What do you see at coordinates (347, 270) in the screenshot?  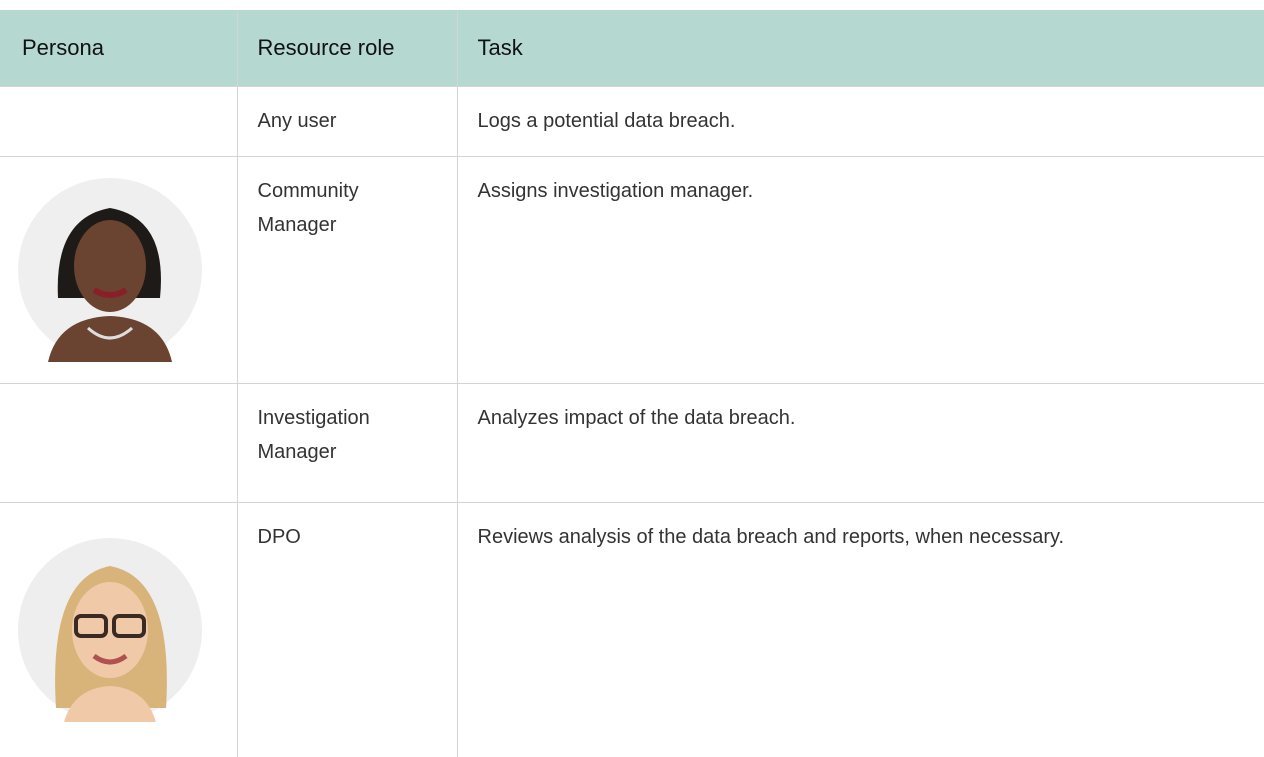 I see `role-cell: Community Manager` at bounding box center [347, 270].